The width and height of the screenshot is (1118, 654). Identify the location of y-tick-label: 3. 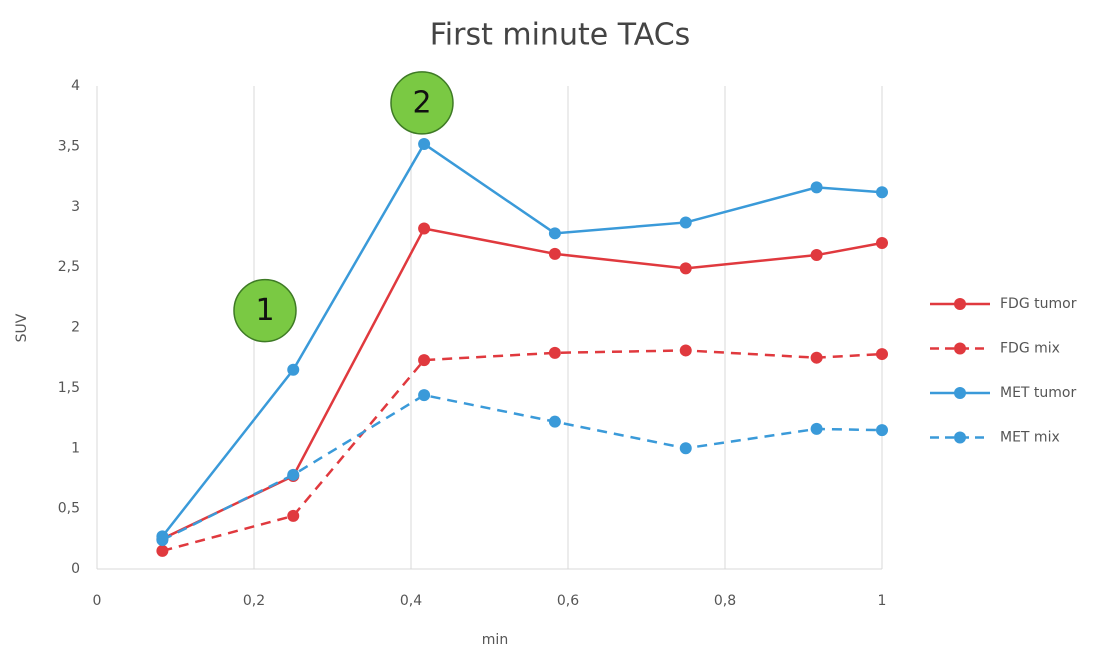
(75, 207).